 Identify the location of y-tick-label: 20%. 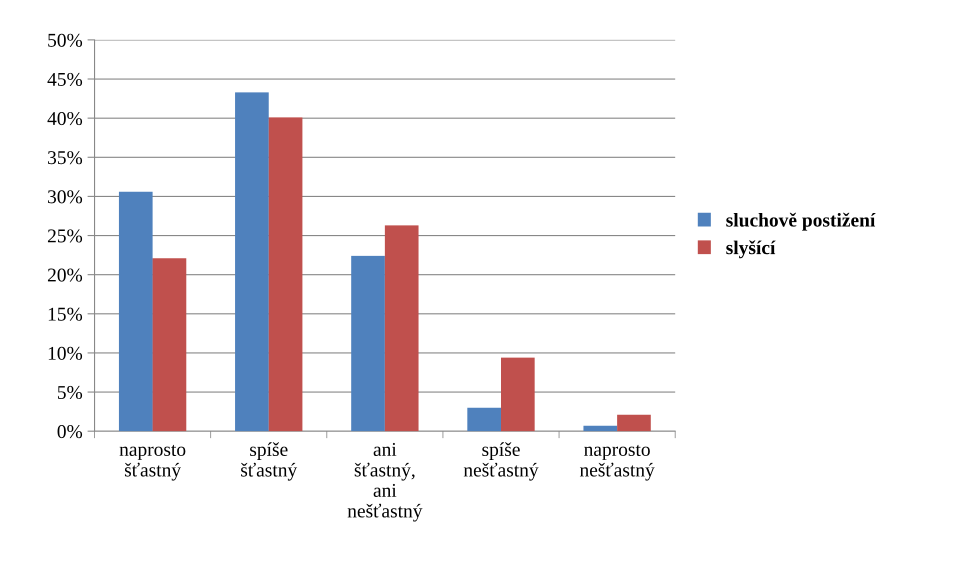
(65, 275).